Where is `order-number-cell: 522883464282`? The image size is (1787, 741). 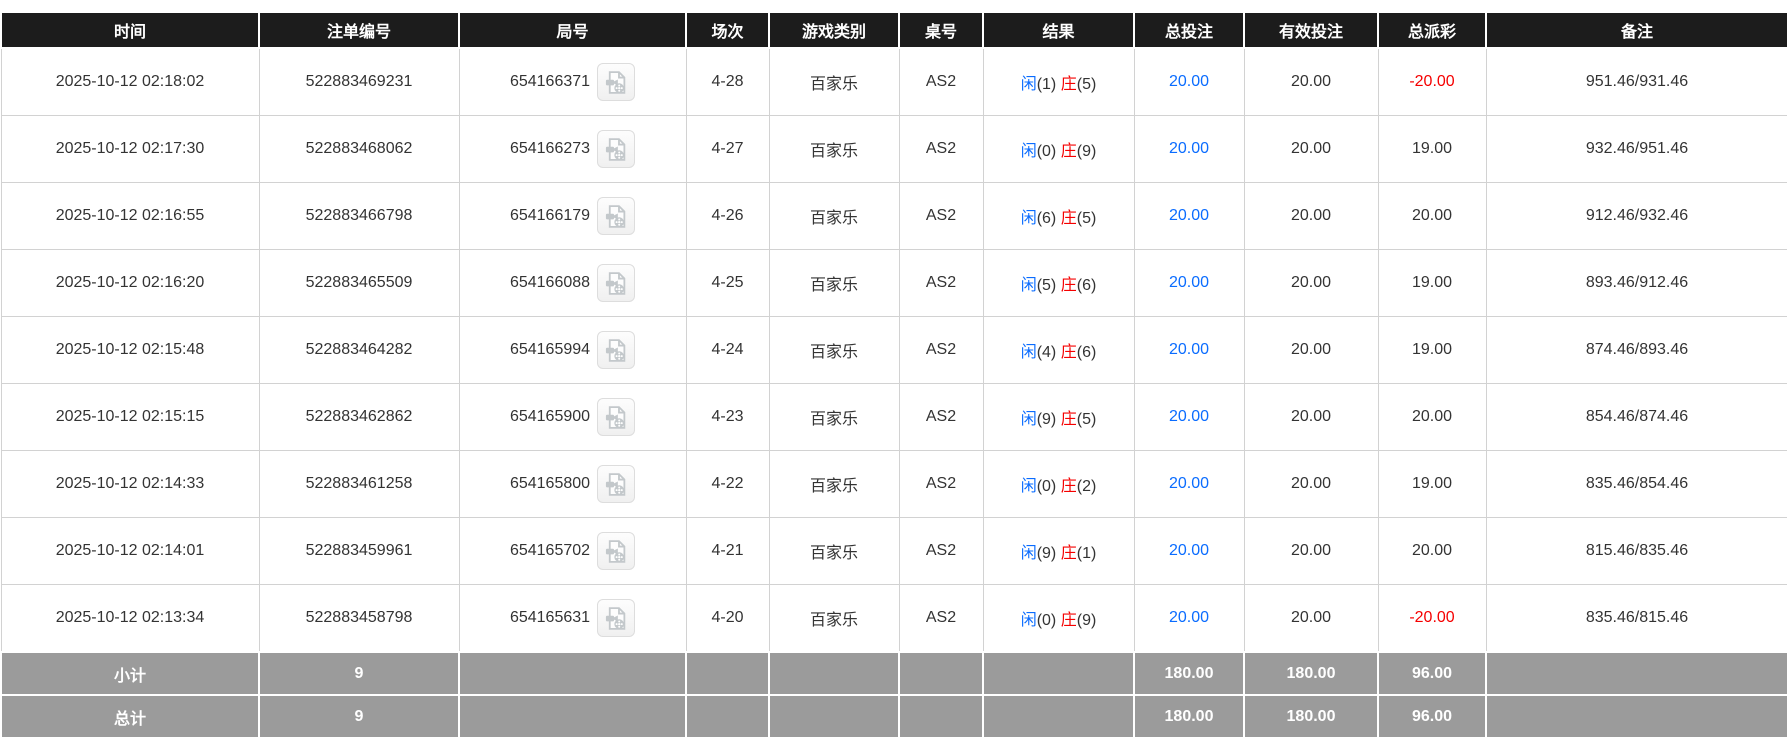
order-number-cell: 522883464282 is located at coordinates (359, 350).